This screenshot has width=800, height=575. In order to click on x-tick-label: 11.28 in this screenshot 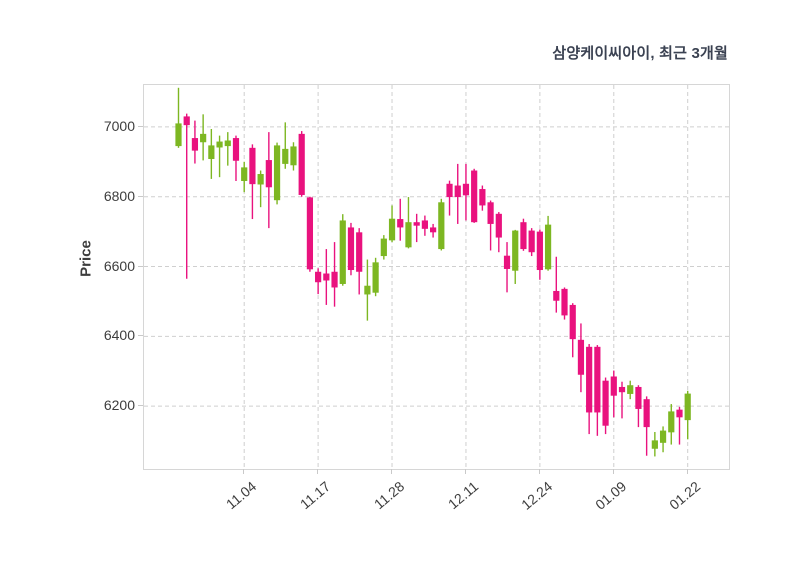, I will do `click(389, 495)`.